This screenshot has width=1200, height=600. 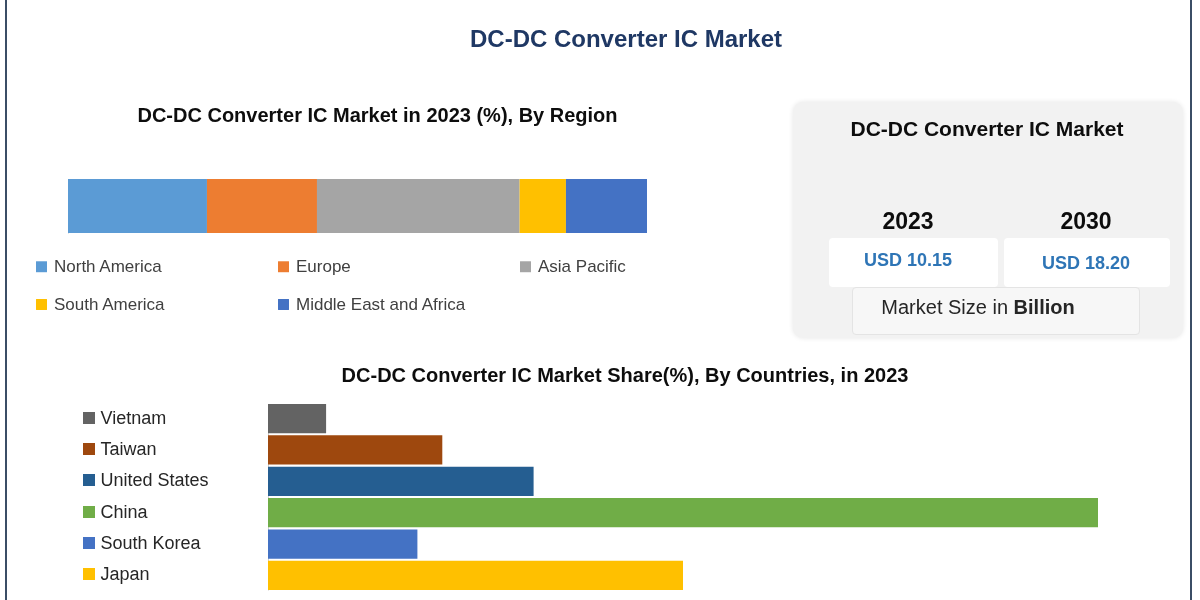 I want to click on legend-label: North America, so click(x=108, y=266).